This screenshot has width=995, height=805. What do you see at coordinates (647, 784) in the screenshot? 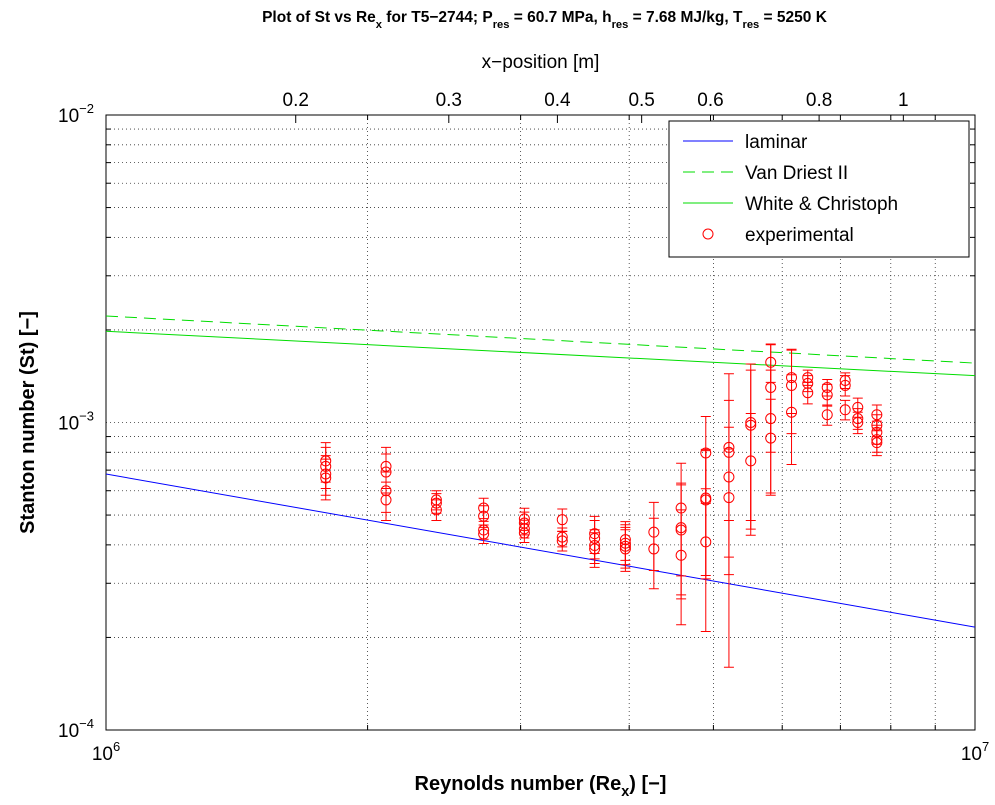
I see `text-part: ) [−]` at bounding box center [647, 784].